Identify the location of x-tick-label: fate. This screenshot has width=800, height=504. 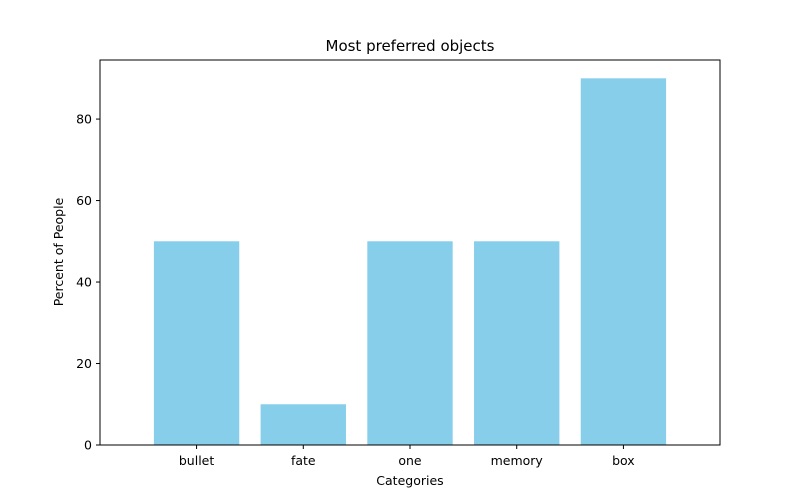
(303, 460).